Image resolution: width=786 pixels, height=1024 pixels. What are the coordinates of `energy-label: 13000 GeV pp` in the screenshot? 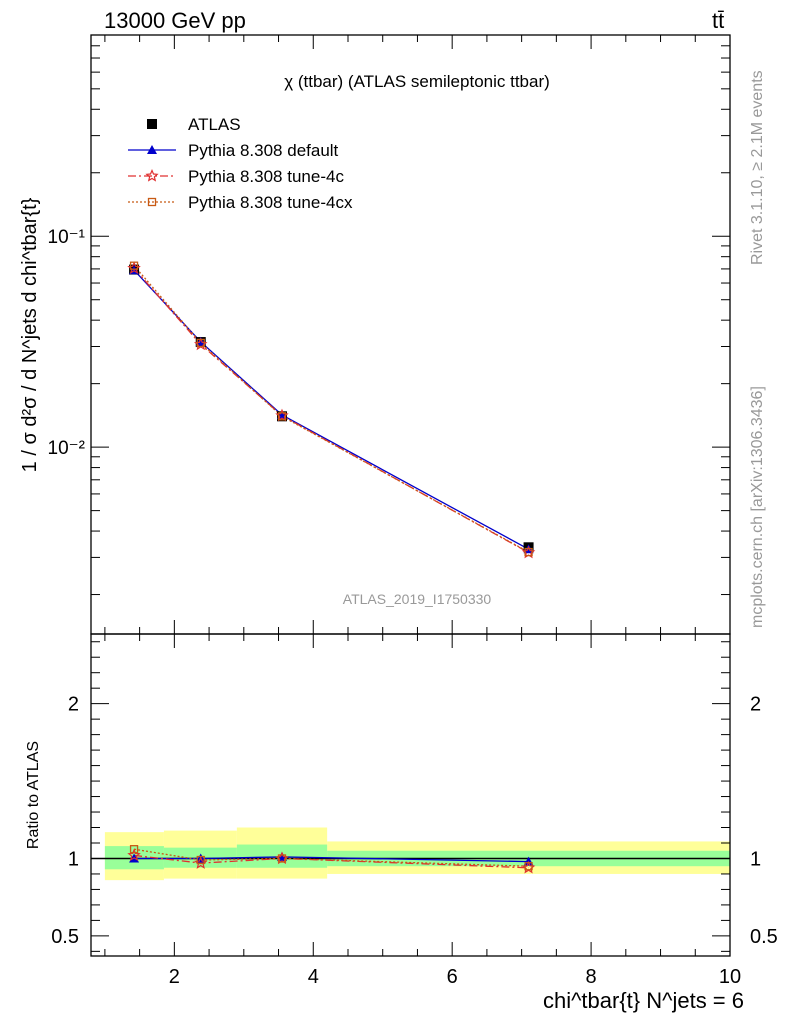 It's located at (175, 20).